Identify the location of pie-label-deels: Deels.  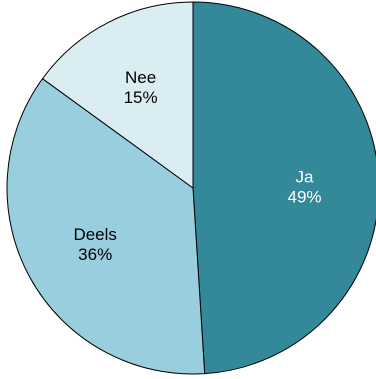
(94, 234).